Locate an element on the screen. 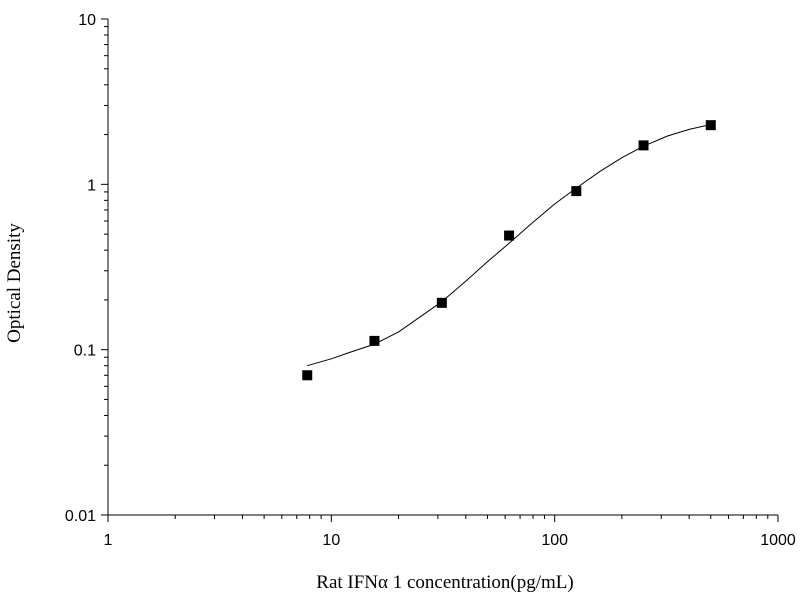 Image resolution: width=800 pixels, height=600 pixels. y-tick-label: 1 is located at coordinates (91, 185).